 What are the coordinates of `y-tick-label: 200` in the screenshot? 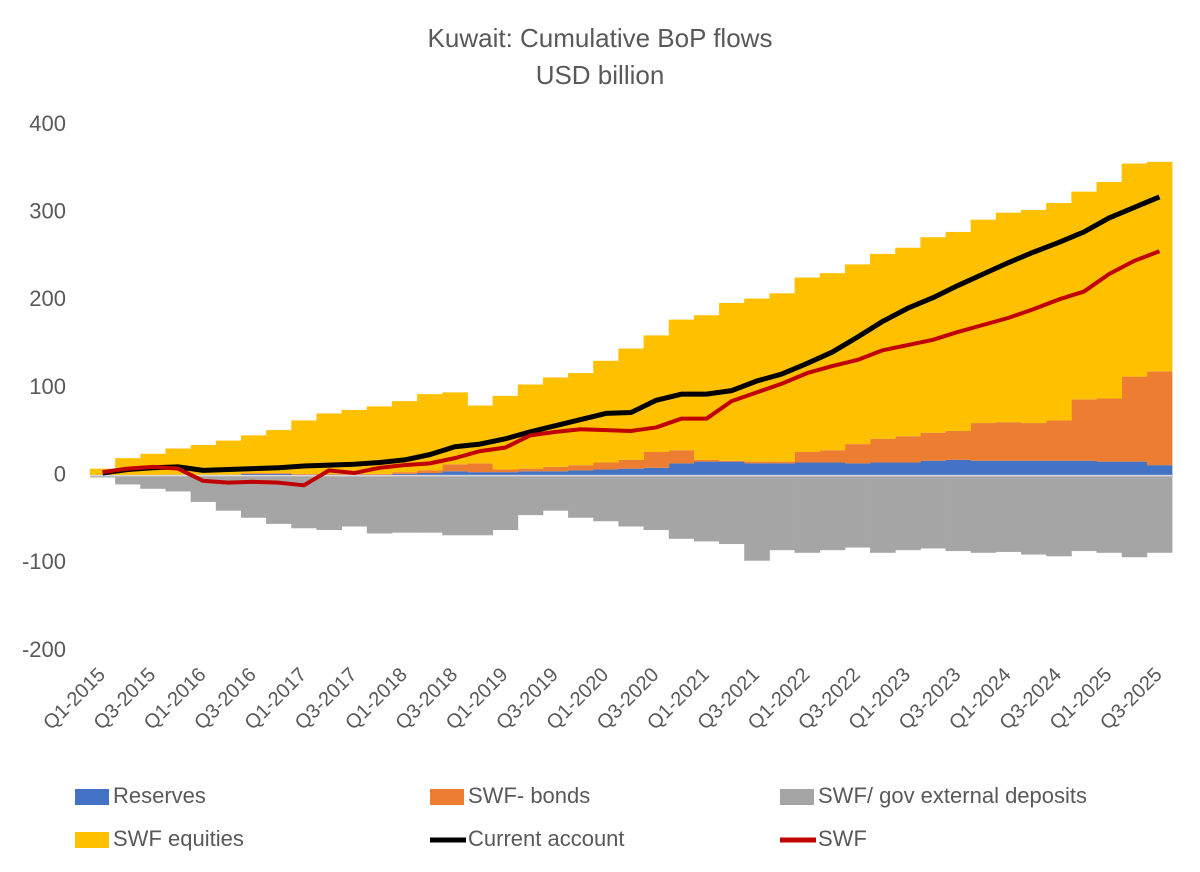 It's located at (47, 298).